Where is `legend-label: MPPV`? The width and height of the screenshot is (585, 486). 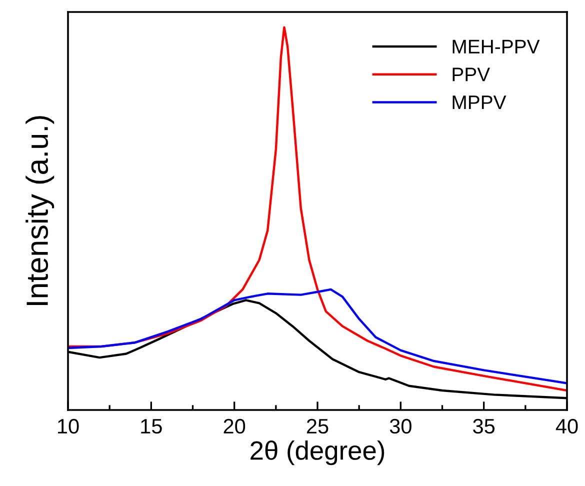 legend-label: MPPV is located at coordinates (479, 103).